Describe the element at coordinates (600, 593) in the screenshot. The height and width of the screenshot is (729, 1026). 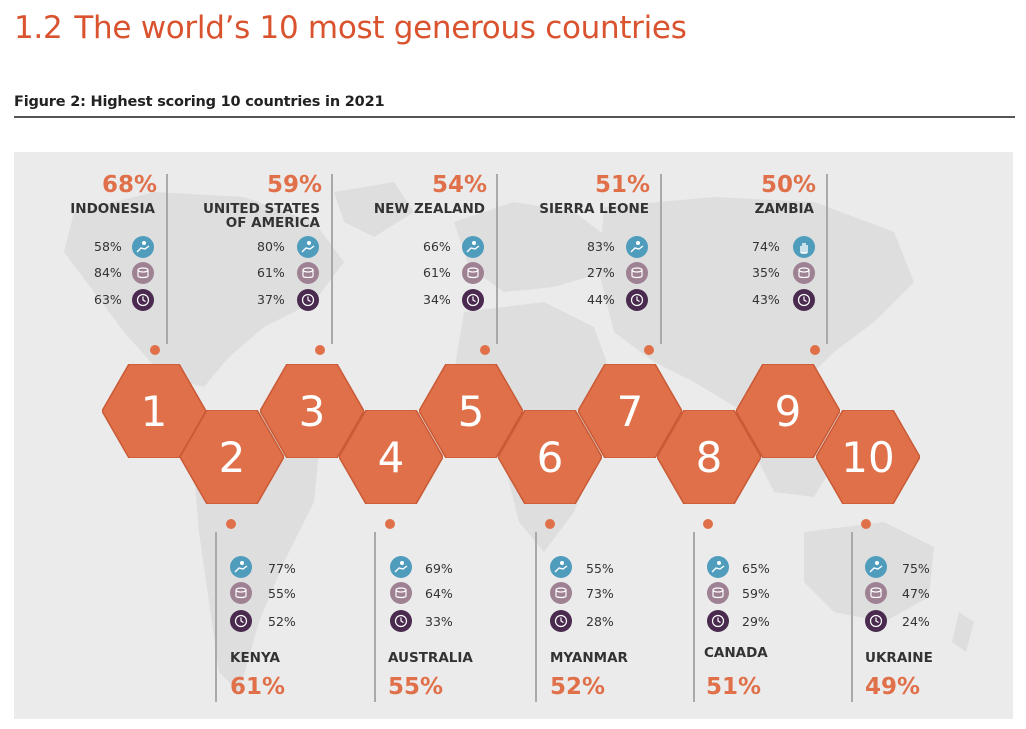
I see `donated-stat: 73%` at that location.